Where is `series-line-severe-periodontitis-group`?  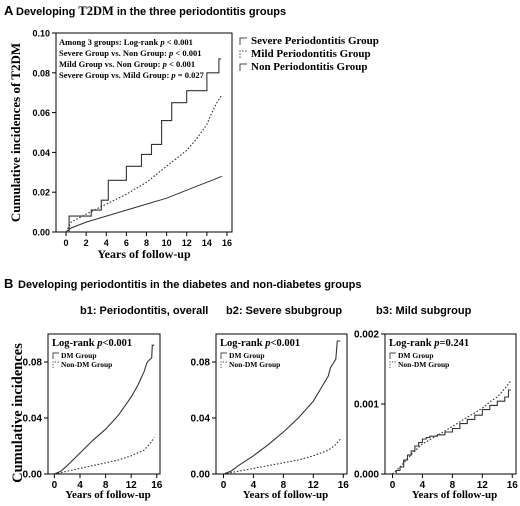
series-line-severe-periodontitis-group is located at coordinates (143, 145).